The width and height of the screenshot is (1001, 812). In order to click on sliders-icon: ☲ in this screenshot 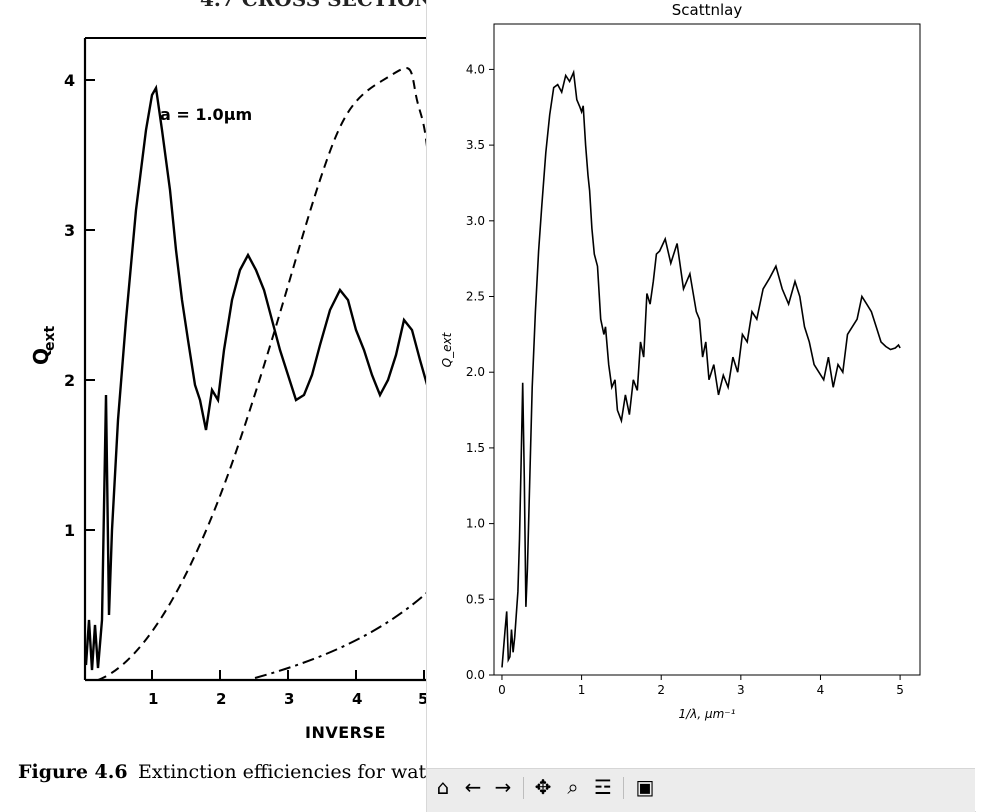, I will do `click(603, 787)`.